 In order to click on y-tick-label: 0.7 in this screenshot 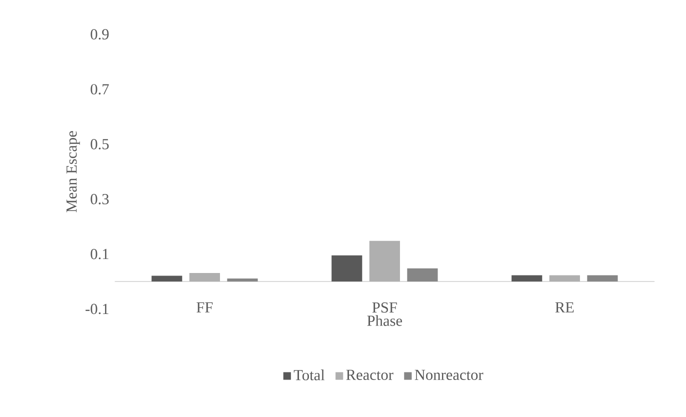, I will do `click(99, 89)`.